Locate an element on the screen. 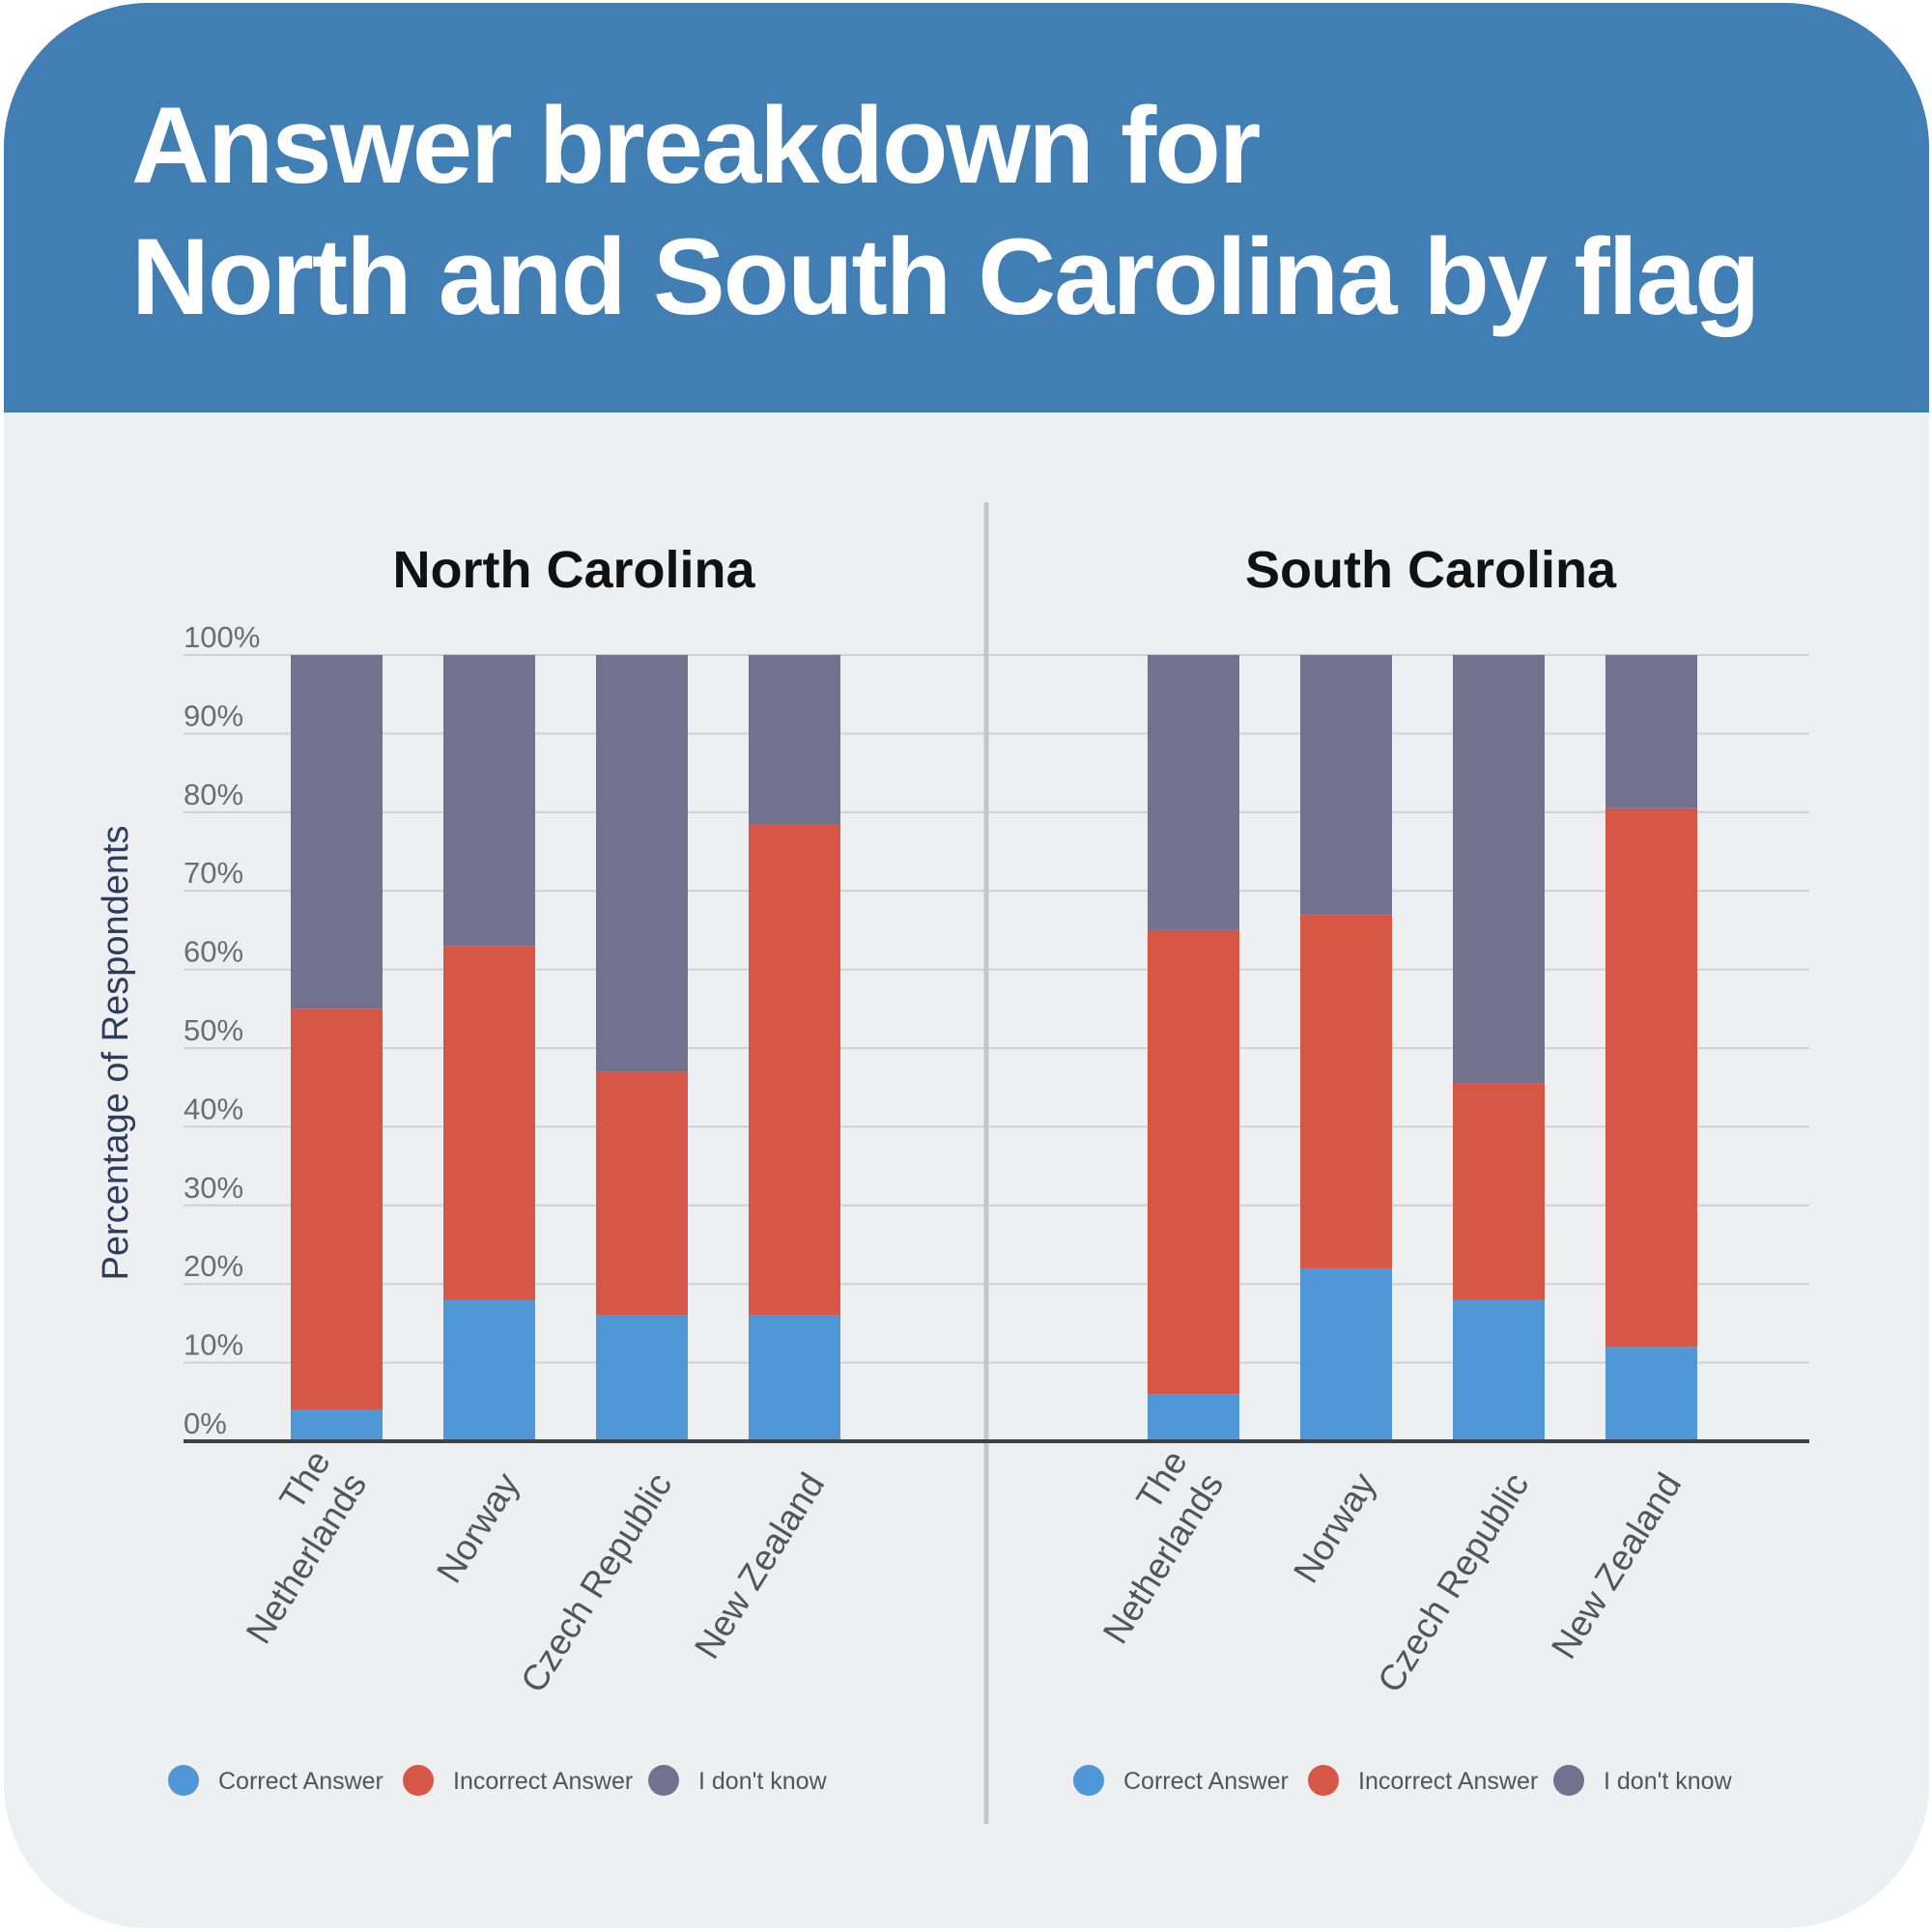 This screenshot has height=1932, width=1932. y-tick-label: 90% is located at coordinates (213, 715).